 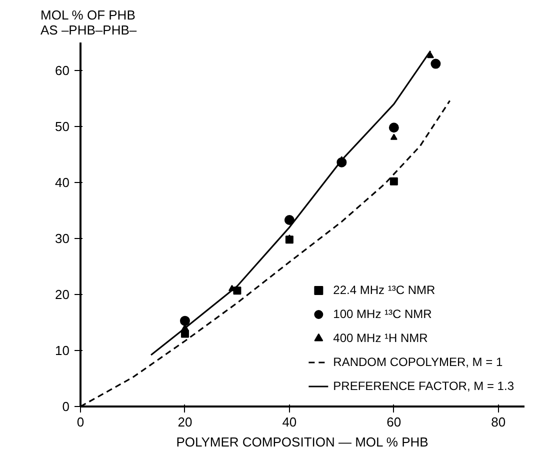 What do you see at coordinates (62, 350) in the screenshot?
I see `y-tick-label: 10` at bounding box center [62, 350].